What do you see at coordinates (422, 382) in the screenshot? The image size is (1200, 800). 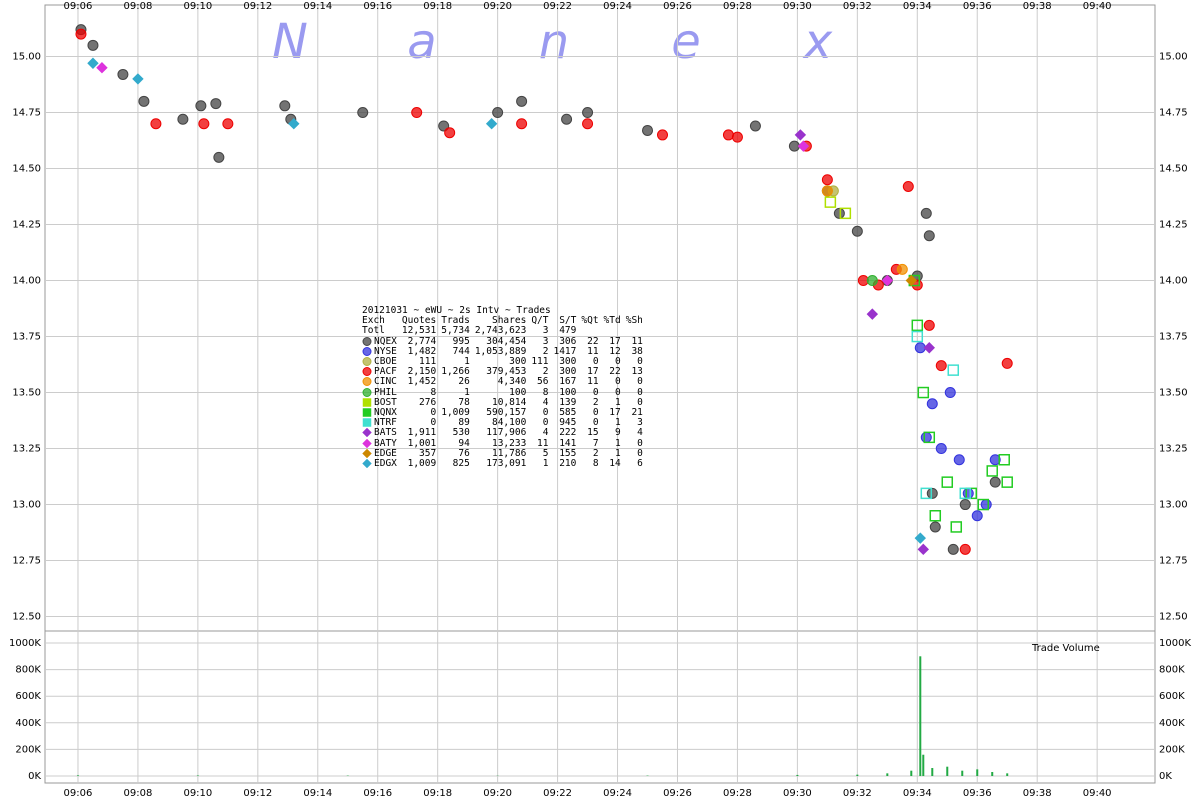 I see `stats-cell: 1,452` at bounding box center [422, 382].